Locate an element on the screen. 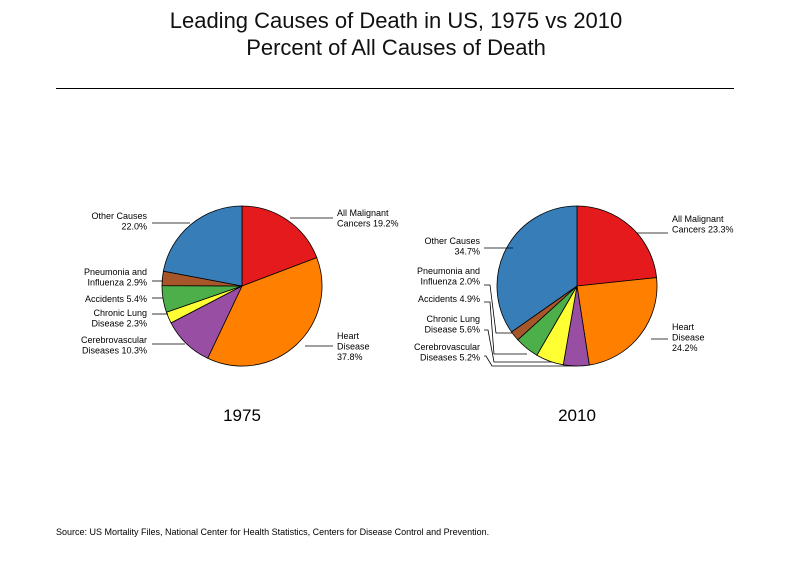 Image resolution: width=792 pixels, height=581 pixels. slice-label-line: 37.8% is located at coordinates (350, 357).